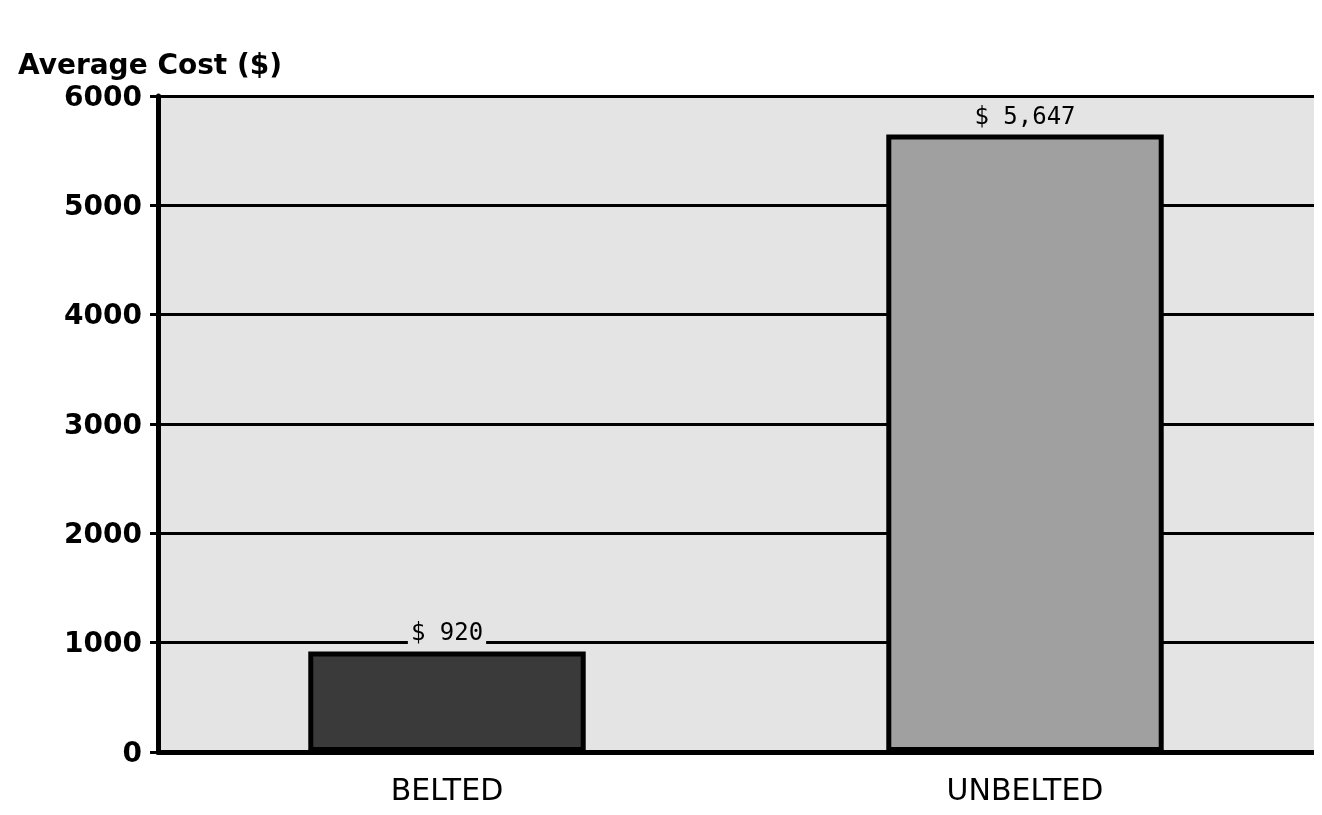 The height and width of the screenshot is (815, 1322). Describe the element at coordinates (447, 632) in the screenshot. I see `data-label: $ 920` at that location.